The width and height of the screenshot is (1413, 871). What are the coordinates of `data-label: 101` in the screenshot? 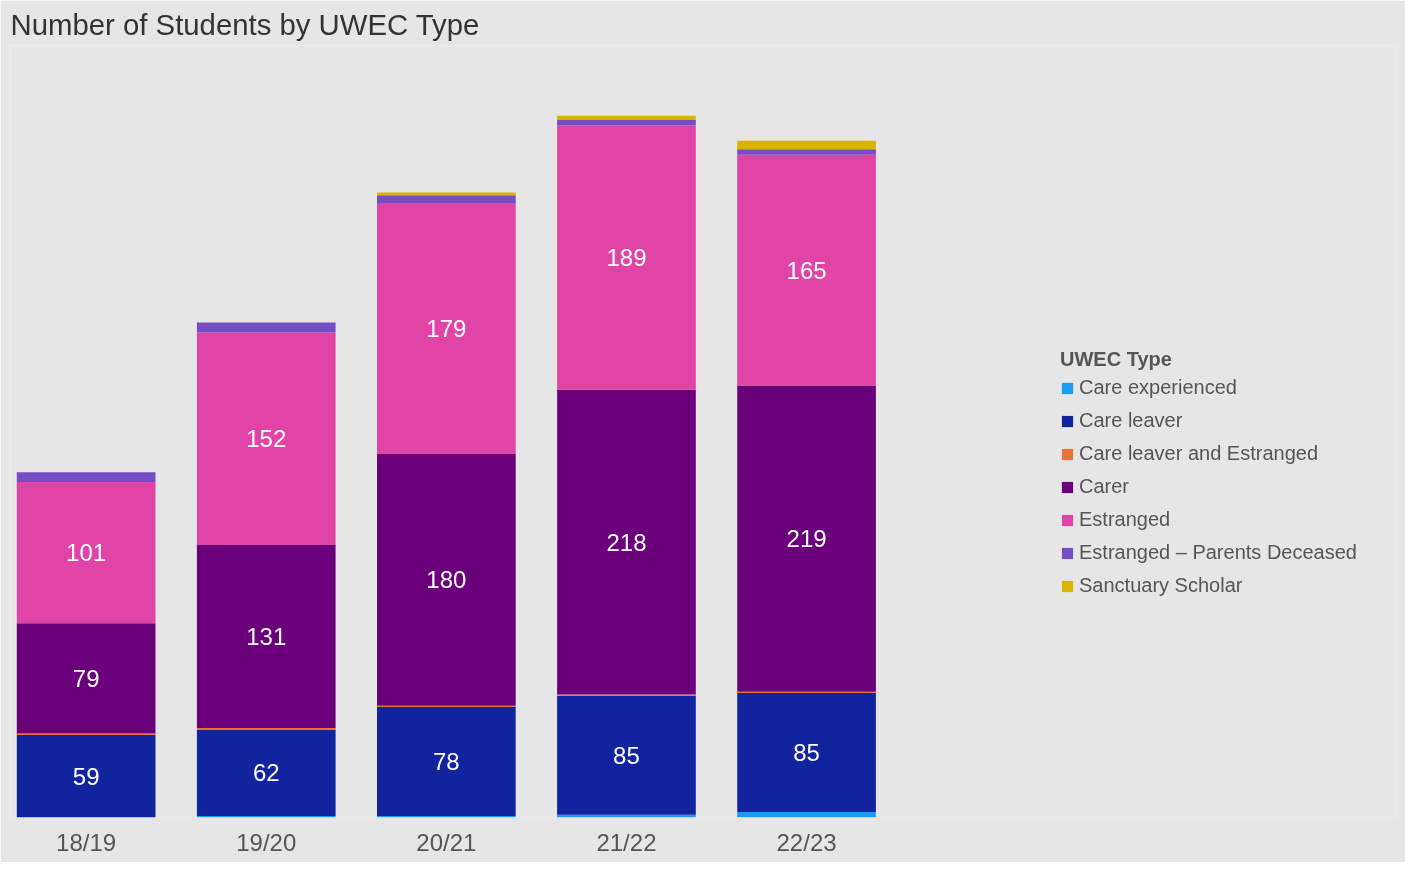 It's located at (86, 553).